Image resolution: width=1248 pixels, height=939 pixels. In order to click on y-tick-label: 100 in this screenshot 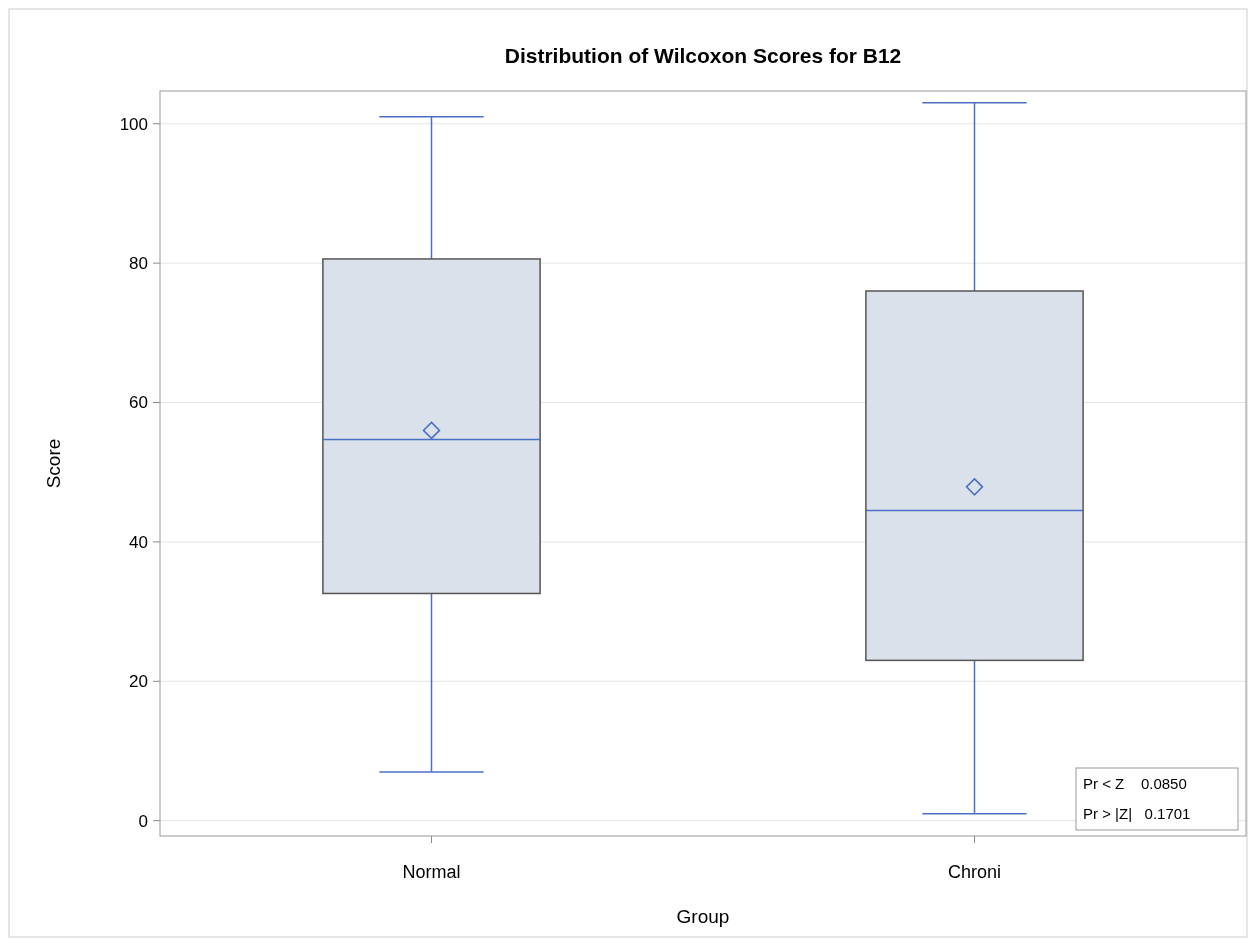, I will do `click(133, 124)`.